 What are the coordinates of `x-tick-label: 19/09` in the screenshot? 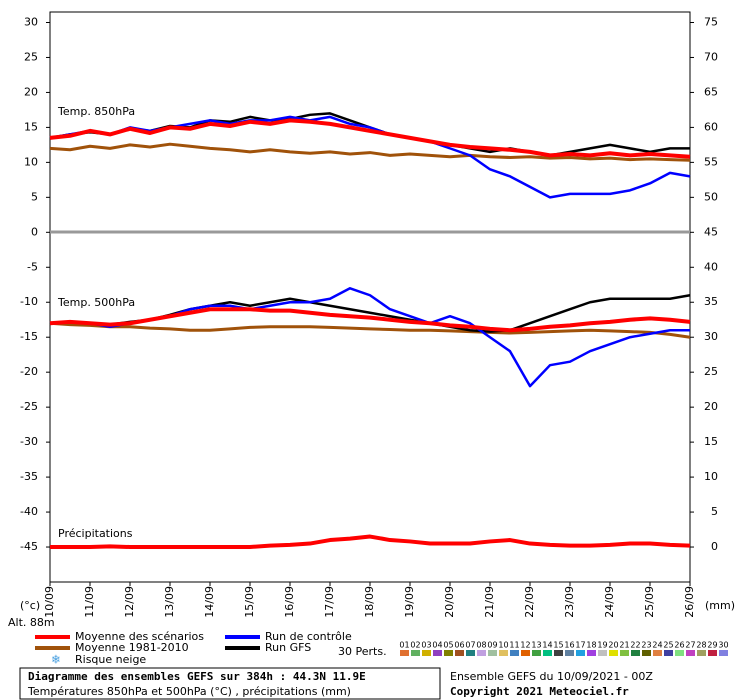 It's located at (409, 602).